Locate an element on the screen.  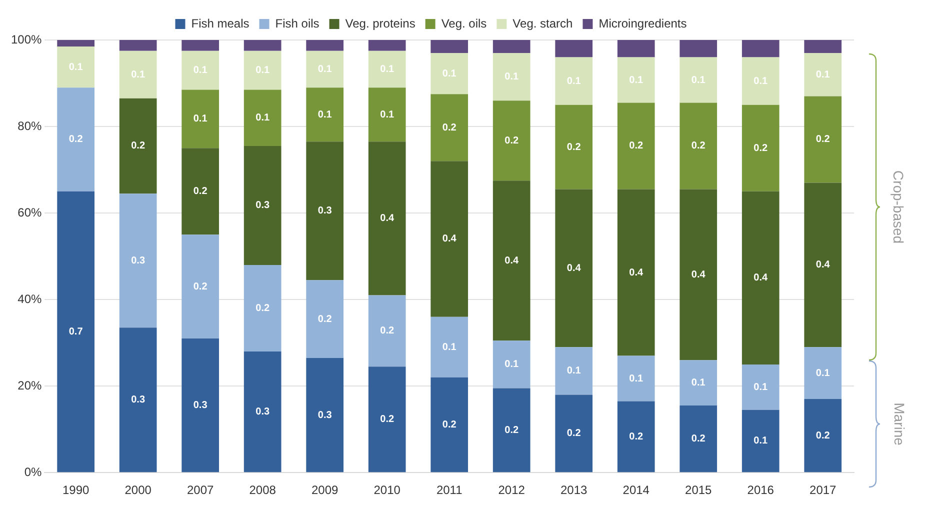
legend-label: Fish meals is located at coordinates (220, 23).